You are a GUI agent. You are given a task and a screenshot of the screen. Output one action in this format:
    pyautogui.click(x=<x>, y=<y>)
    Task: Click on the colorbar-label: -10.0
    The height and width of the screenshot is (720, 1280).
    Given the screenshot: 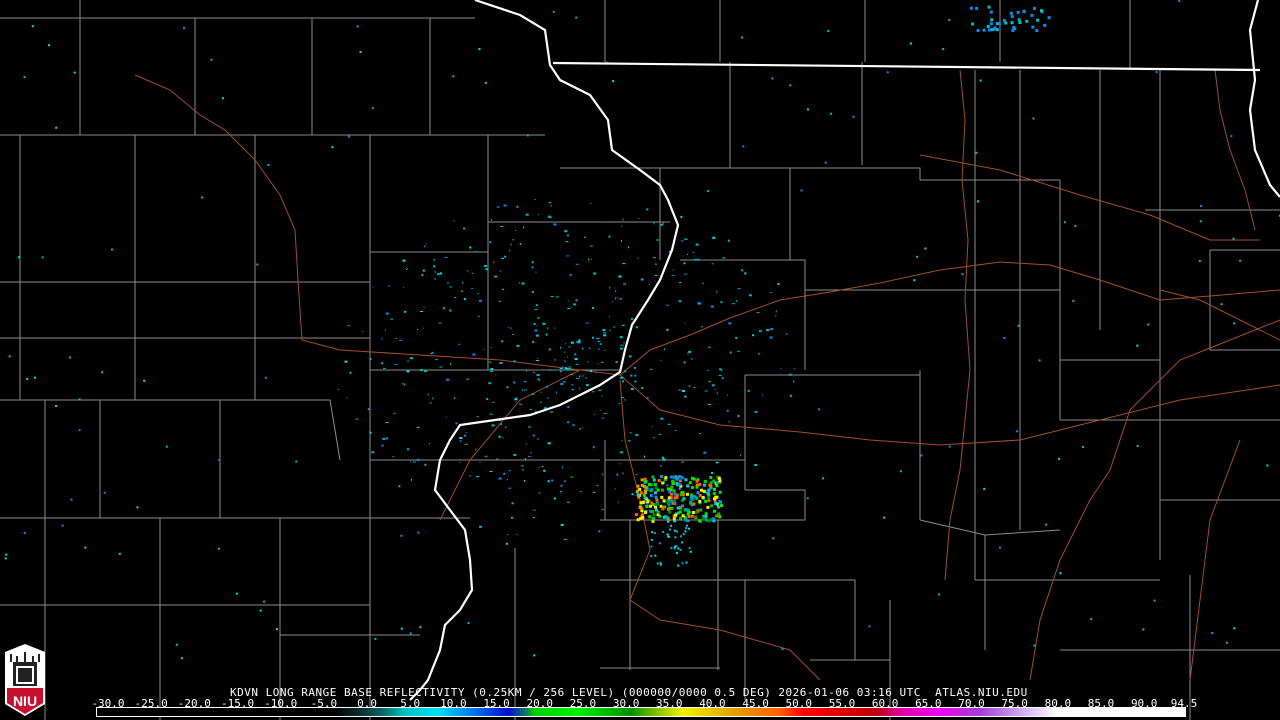 What is the action you would take?
    pyautogui.click(x=281, y=703)
    